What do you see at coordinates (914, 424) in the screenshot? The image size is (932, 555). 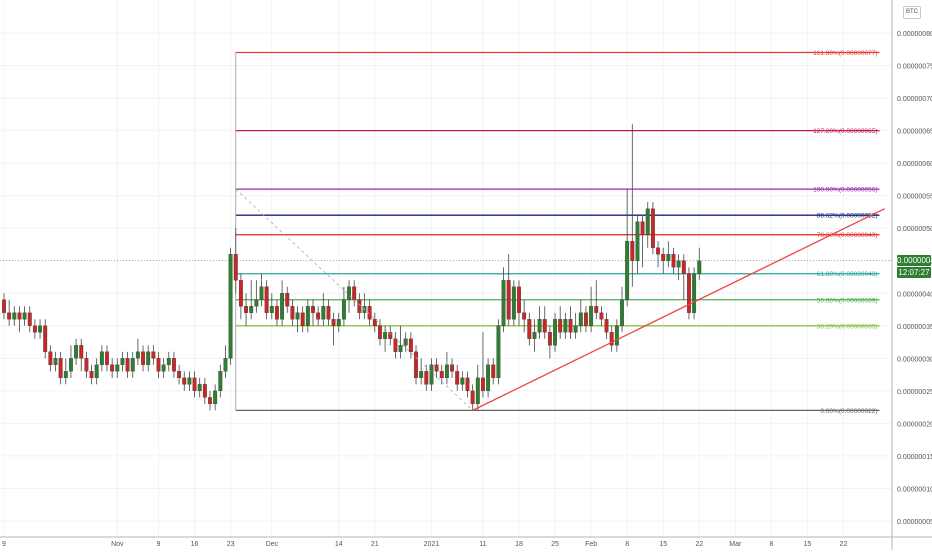 I see `y-tick-label: 0.00000020` at bounding box center [914, 424].